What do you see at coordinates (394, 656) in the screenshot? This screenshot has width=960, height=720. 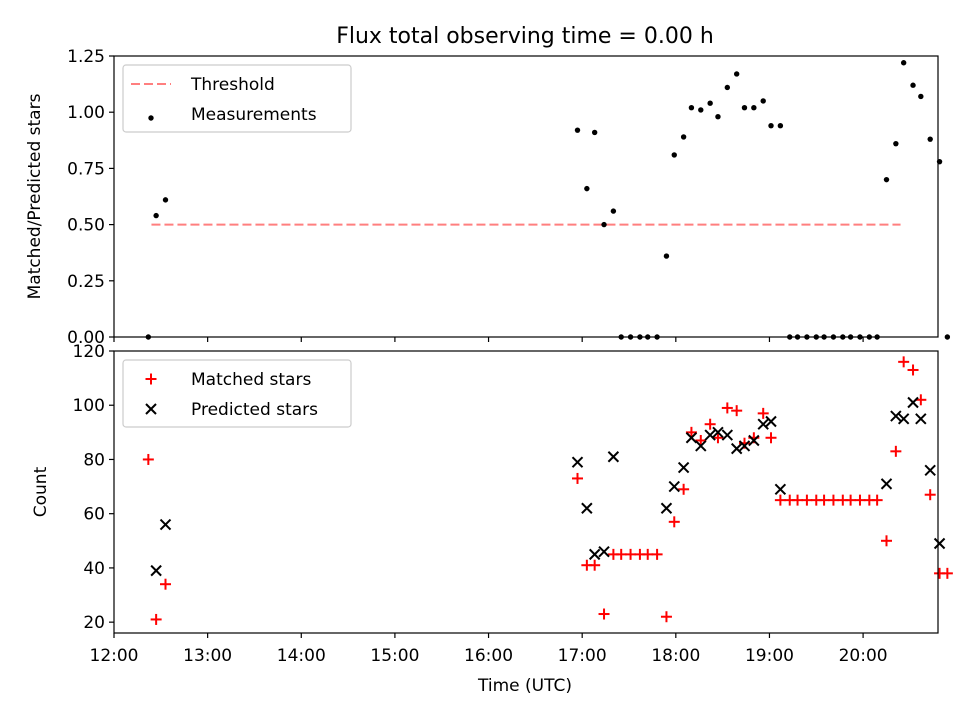 I see `x-tick-label: 15:00` at bounding box center [394, 656].